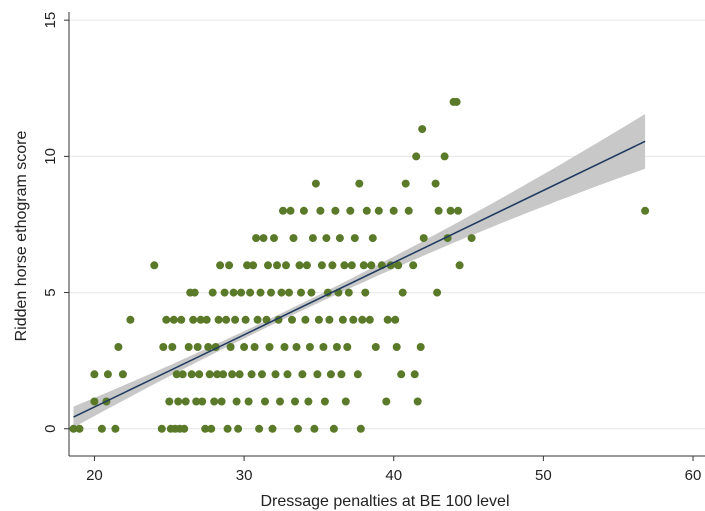  I want to click on y-axis-title: Ridden horse ethogram score, so click(21, 236).